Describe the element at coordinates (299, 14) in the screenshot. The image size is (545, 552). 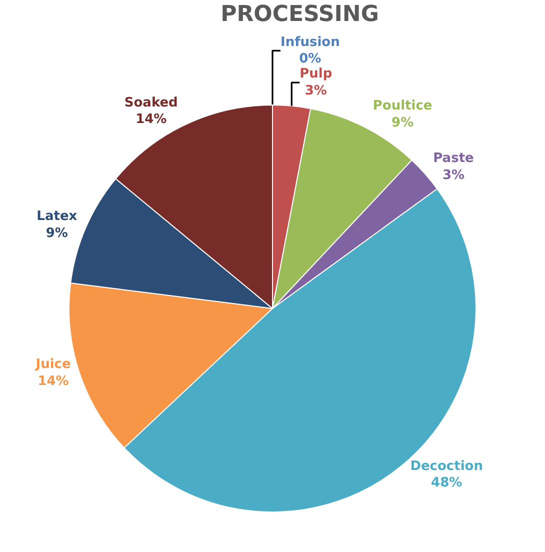
I see `chart-title: PROCESSING` at that location.